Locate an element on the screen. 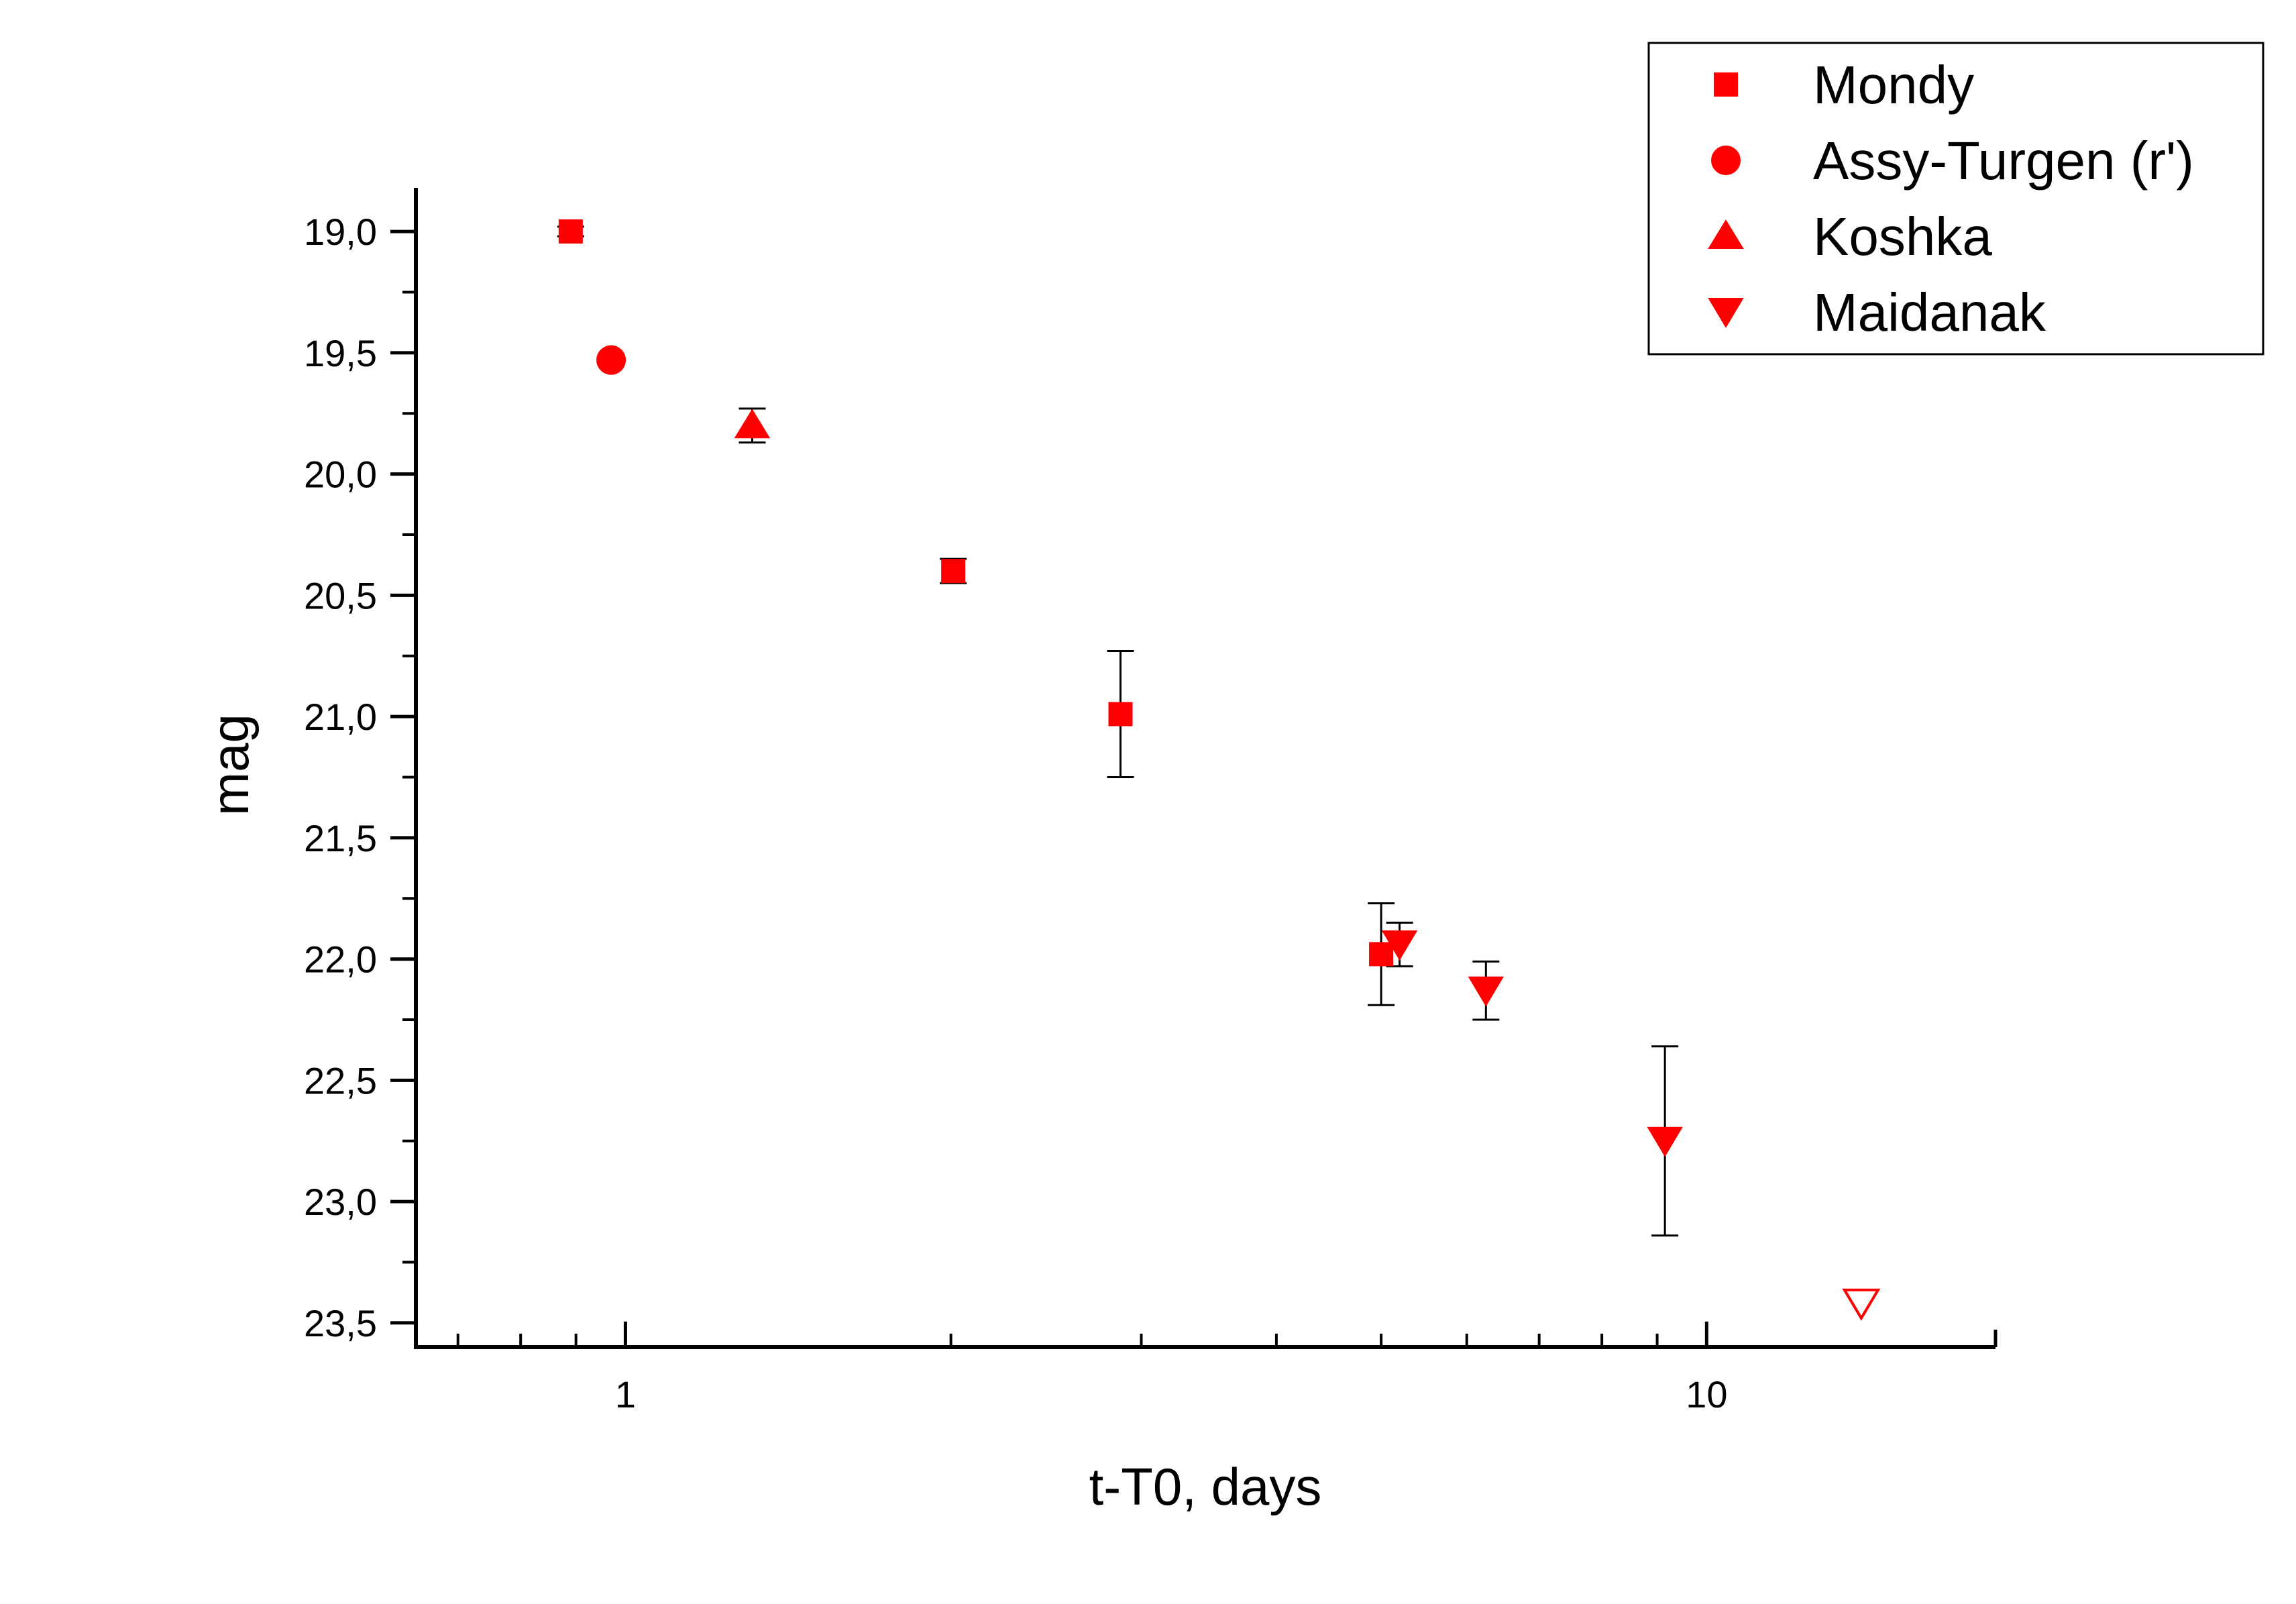 This screenshot has width=2296, height=1604. x-axis-label: t-T0, days is located at coordinates (1205, 1486).